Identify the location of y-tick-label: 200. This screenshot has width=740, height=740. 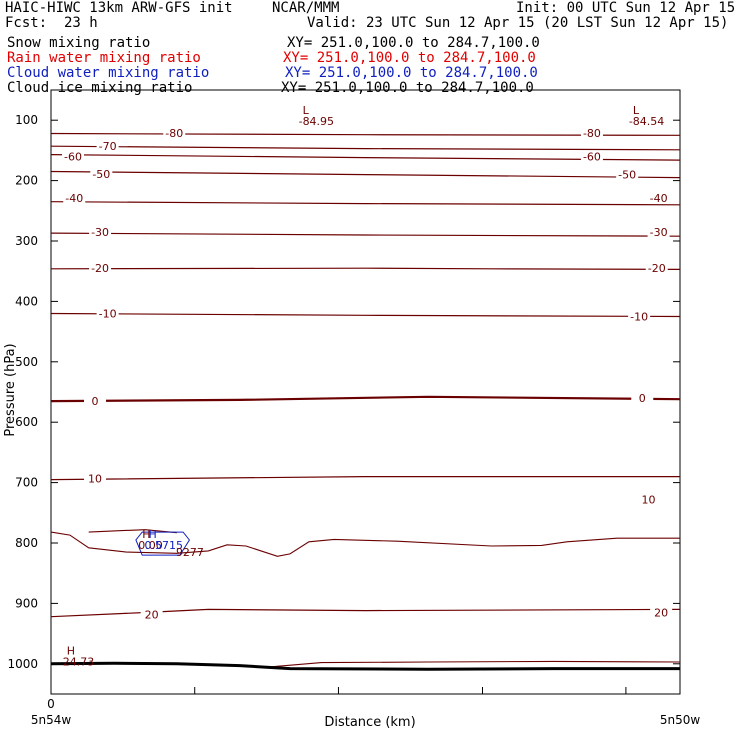
(26, 181).